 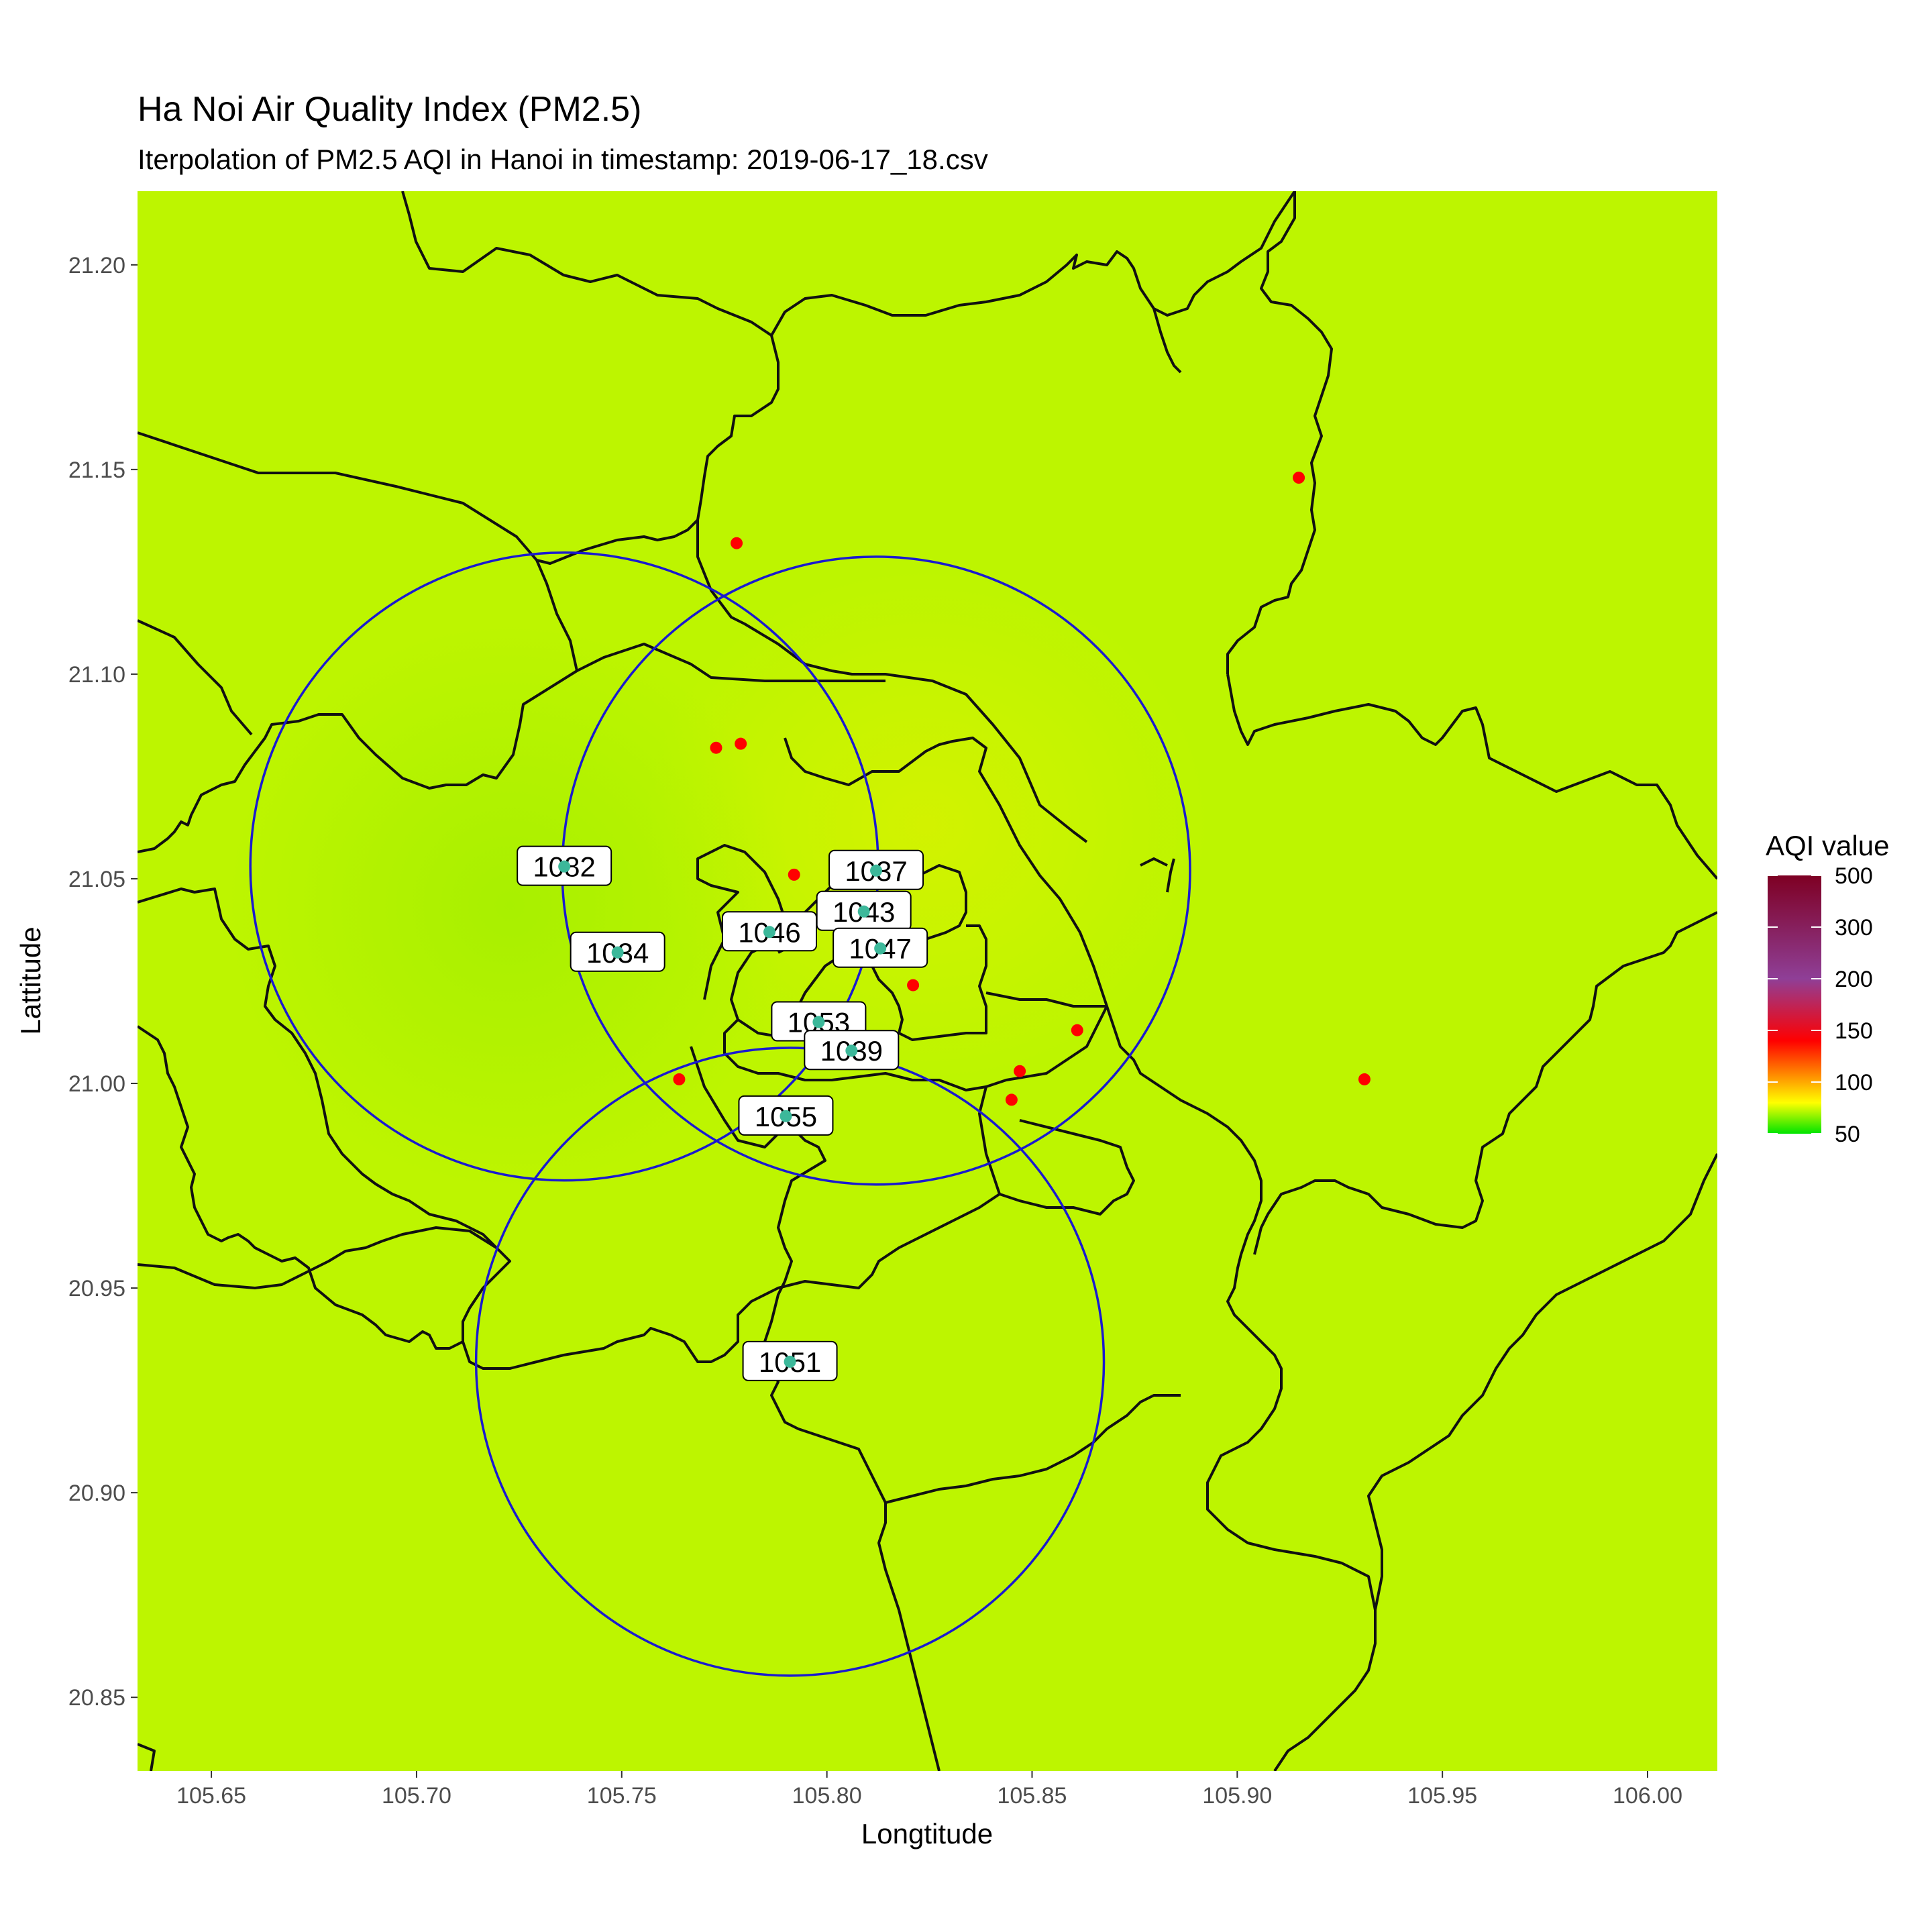 What do you see at coordinates (389, 109) in the screenshot?
I see `chart-title: Ha Noi Air Quality Index (PM2.5)` at bounding box center [389, 109].